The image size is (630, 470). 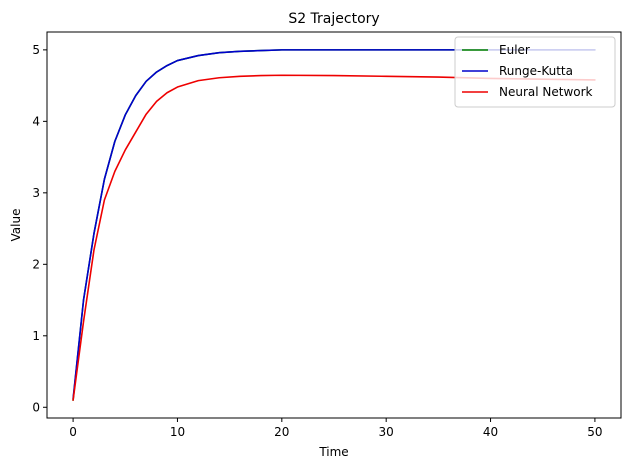 I want to click on x-axis: 0 10 20 30 40 50, so click(x=336, y=428).